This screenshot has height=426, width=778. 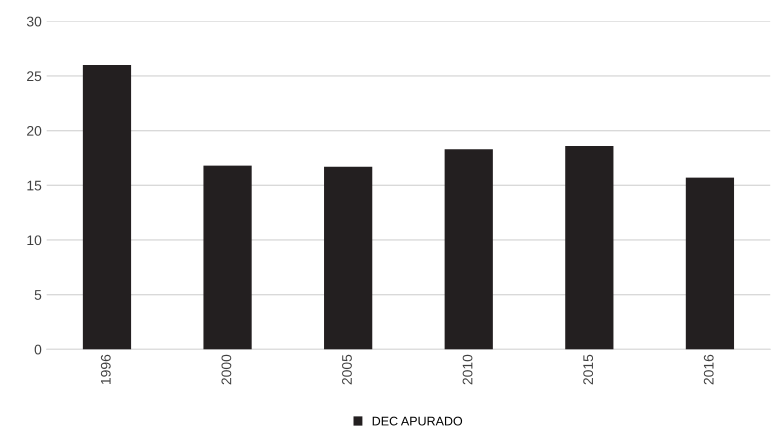 I want to click on y-tick-label: 5, so click(x=38, y=295).